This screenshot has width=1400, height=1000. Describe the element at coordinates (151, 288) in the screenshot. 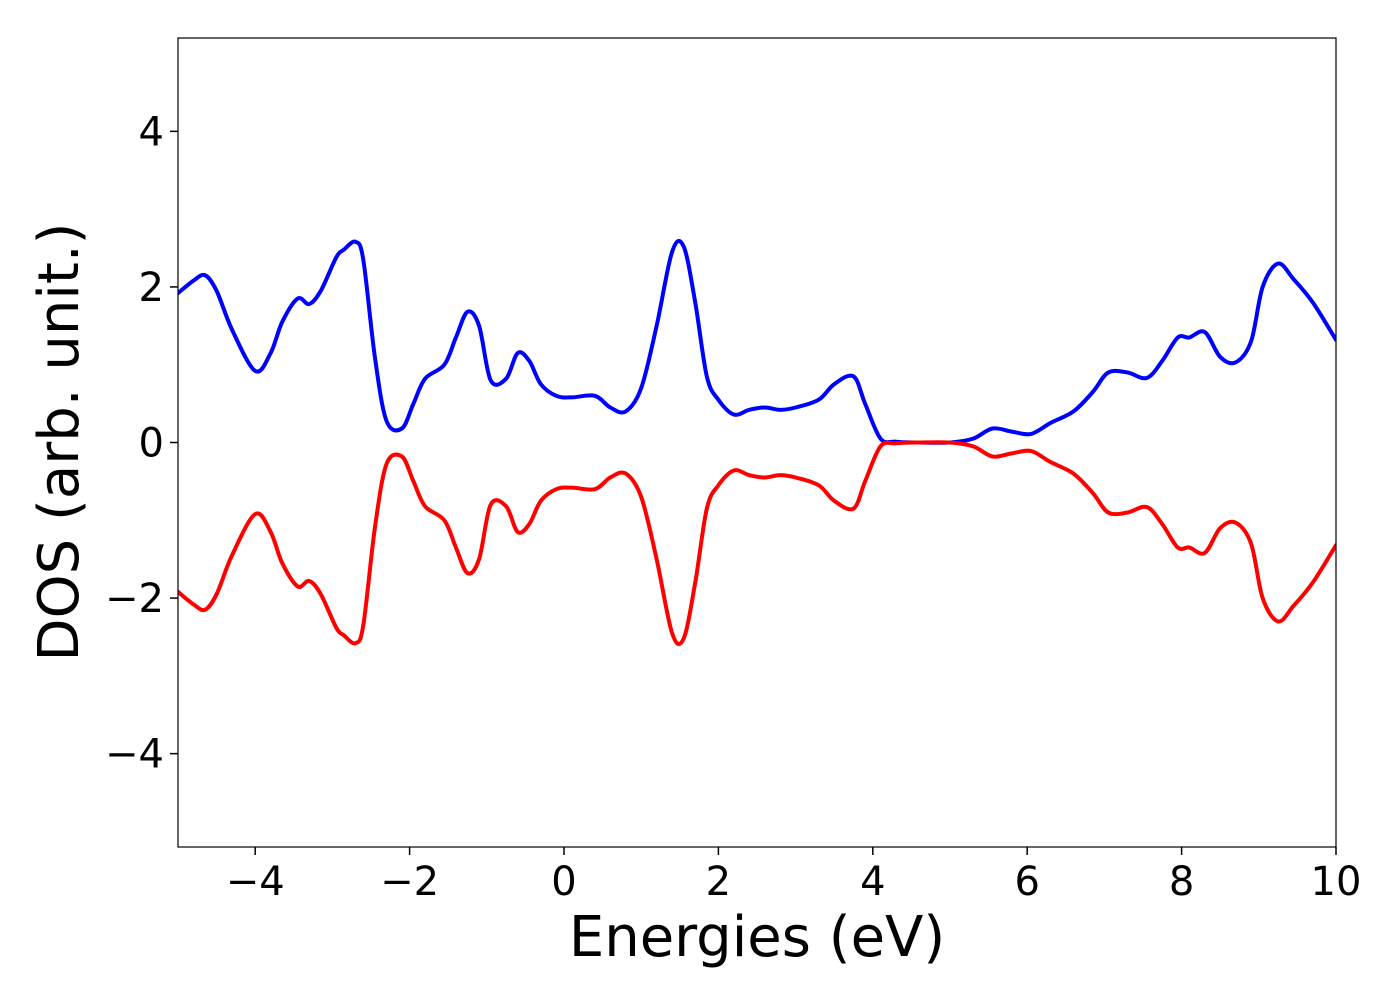

I see `y-tick-label: 2` at that location.